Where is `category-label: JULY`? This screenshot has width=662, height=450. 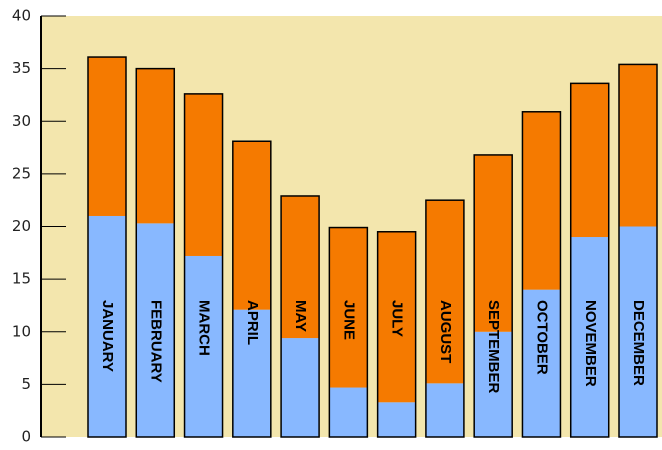 category-label: JULY is located at coordinates (397, 318).